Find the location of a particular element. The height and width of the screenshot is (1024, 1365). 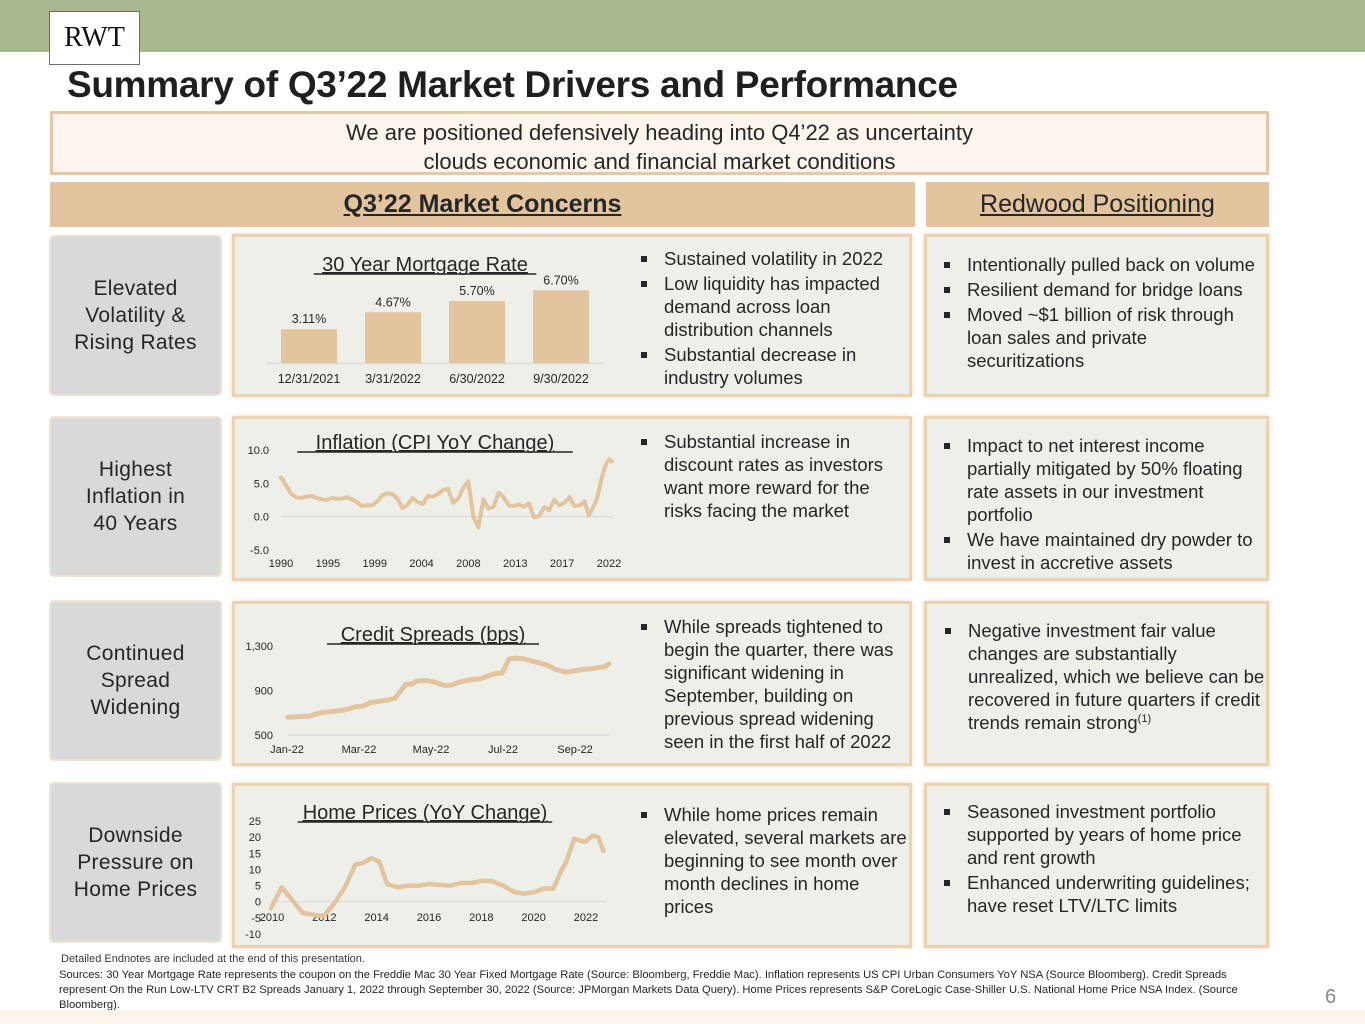

footnote-marker: (1) is located at coordinates (1144, 718).